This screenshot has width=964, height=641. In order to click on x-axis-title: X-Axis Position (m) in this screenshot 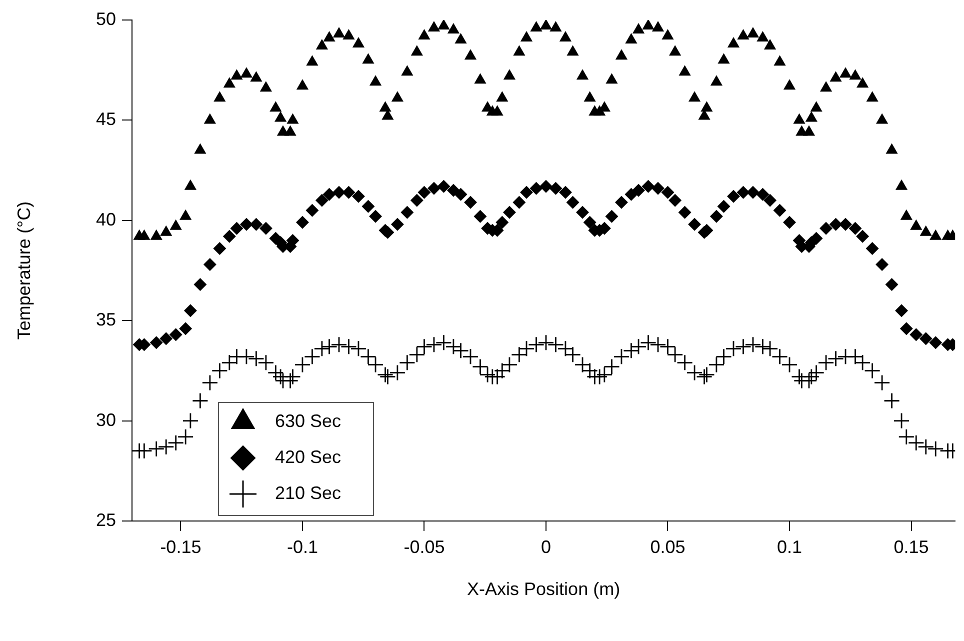, I will do `click(543, 589)`.